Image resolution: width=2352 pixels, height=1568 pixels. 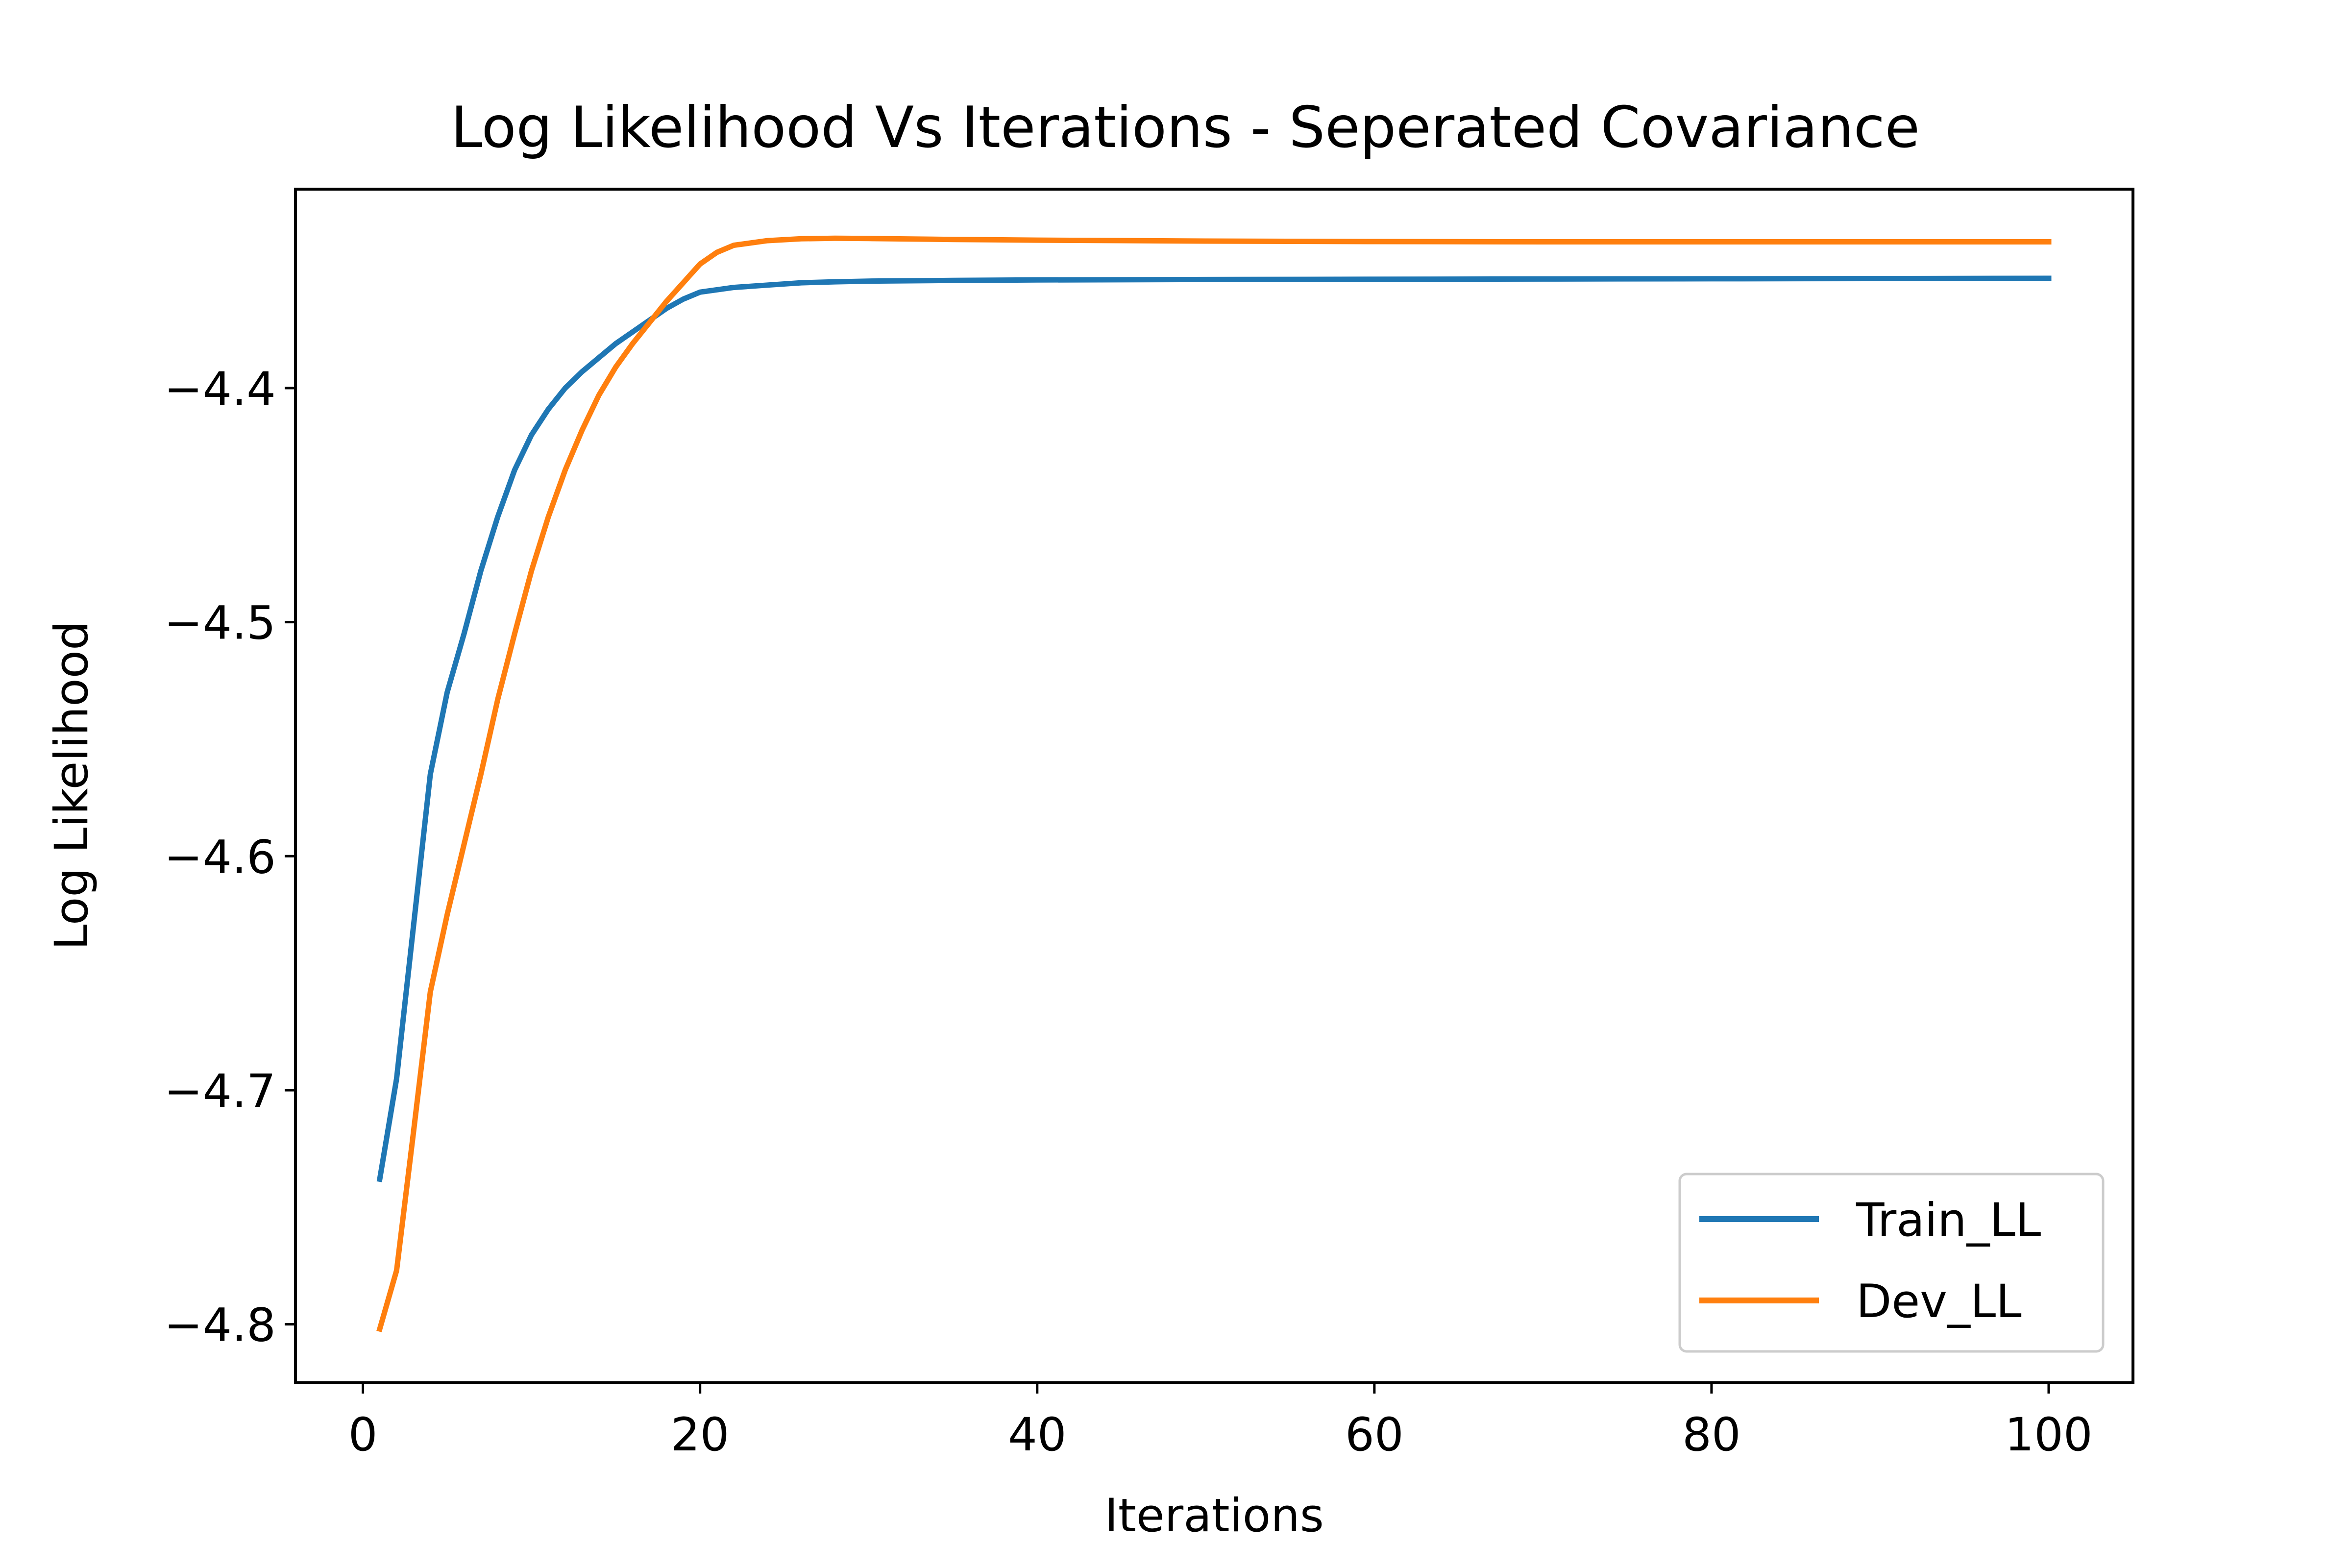 What do you see at coordinates (1939, 1301) in the screenshot?
I see `legend-label-dev: Dev_LL` at bounding box center [1939, 1301].